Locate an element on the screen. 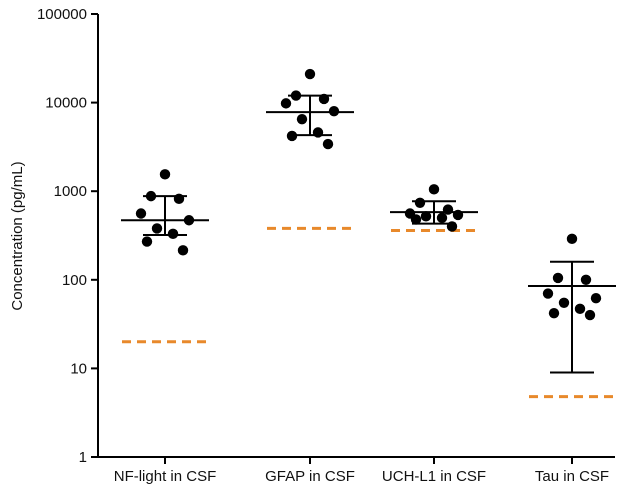  y-tick-label: 1 is located at coordinates (83, 457).